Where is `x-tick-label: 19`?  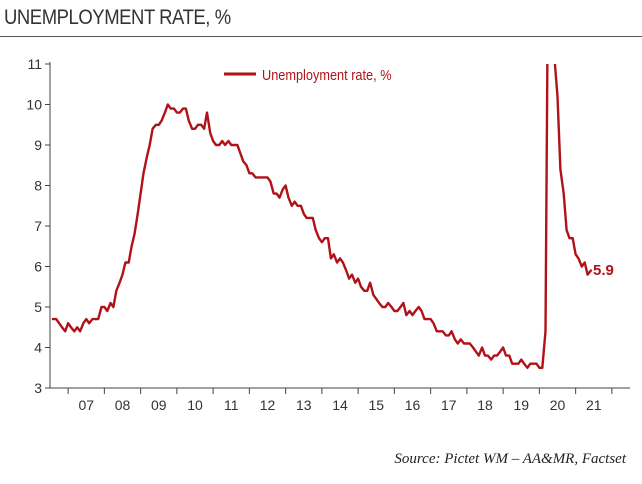
x-tick-label: 19 is located at coordinates (521, 405).